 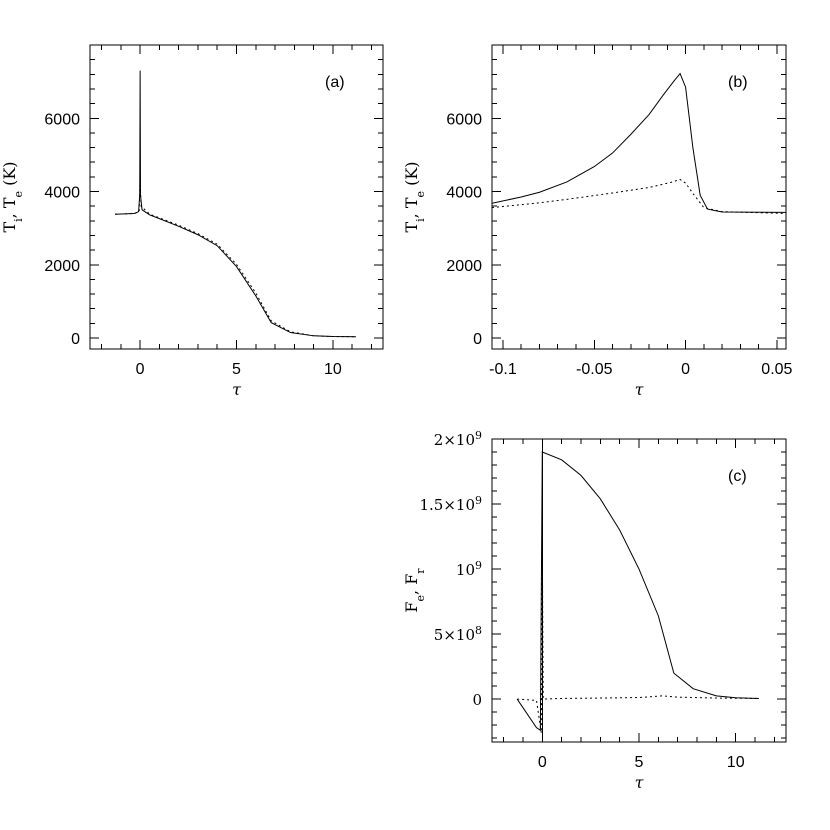 What do you see at coordinates (503, 369) in the screenshot?
I see `x-tick-label: -0.1` at bounding box center [503, 369].